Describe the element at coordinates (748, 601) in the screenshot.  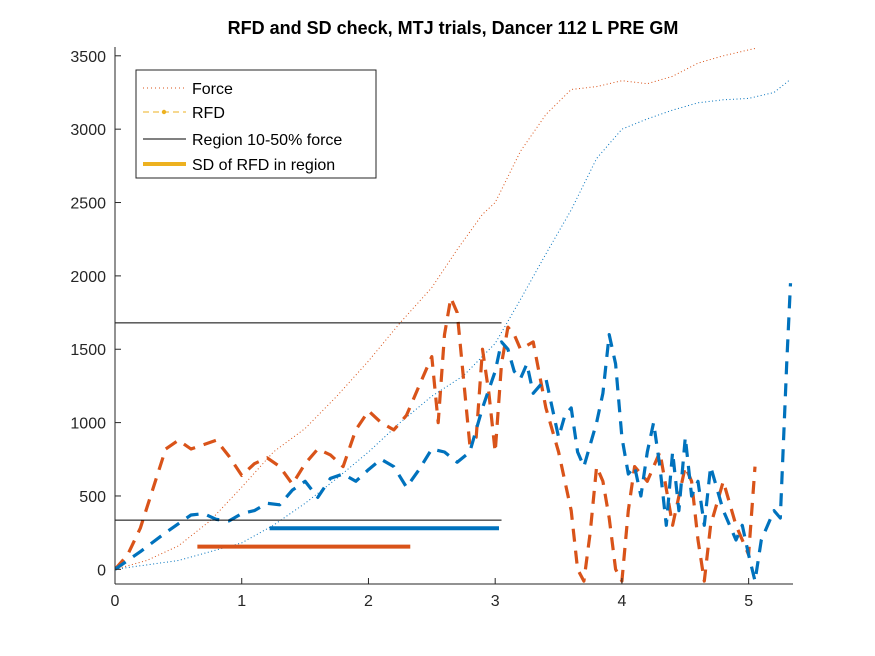
I see `x-tick-label-5: 5` at that location.